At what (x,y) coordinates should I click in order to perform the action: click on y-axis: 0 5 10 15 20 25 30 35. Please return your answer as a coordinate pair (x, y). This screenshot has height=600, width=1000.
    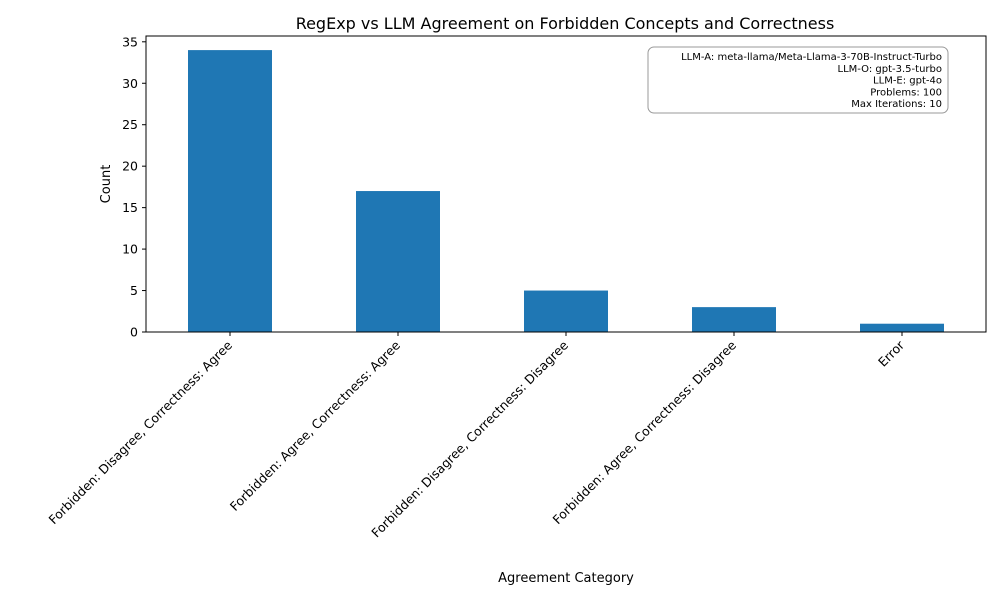
    Looking at the image, I should click on (134, 187).